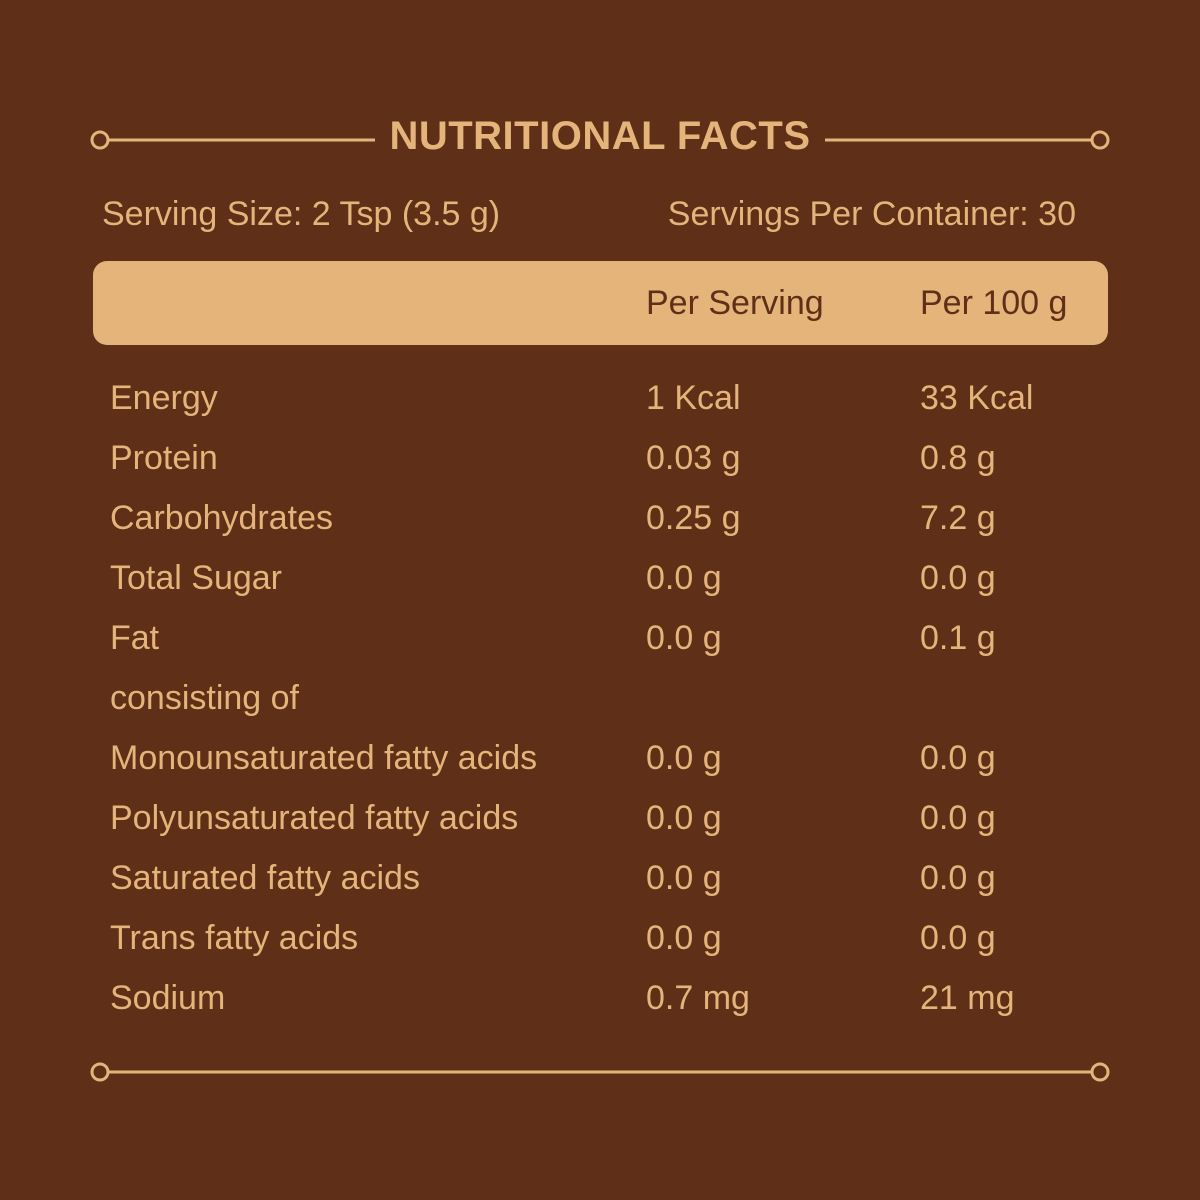 The width and height of the screenshot is (1200, 1200). I want to click on table-row: Monounsaturated fatty acids 0.0 g 0.0 g, so click(600, 762).